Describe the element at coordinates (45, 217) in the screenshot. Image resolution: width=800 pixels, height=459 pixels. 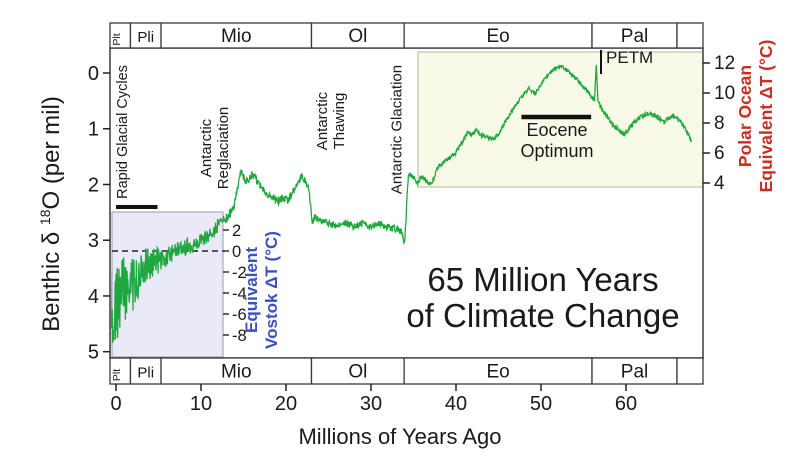
I see `left-axis-title-sup: 18` at that location.